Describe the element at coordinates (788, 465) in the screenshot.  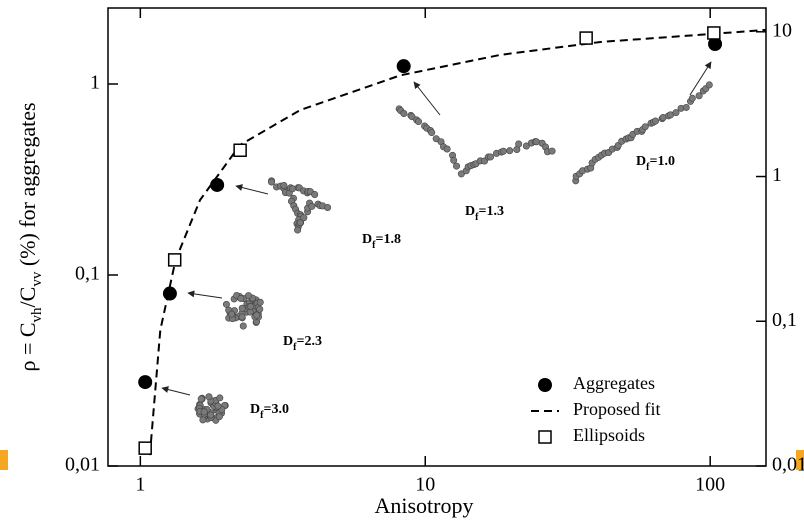
I see `y2-tick-label: 0,01` at that location.